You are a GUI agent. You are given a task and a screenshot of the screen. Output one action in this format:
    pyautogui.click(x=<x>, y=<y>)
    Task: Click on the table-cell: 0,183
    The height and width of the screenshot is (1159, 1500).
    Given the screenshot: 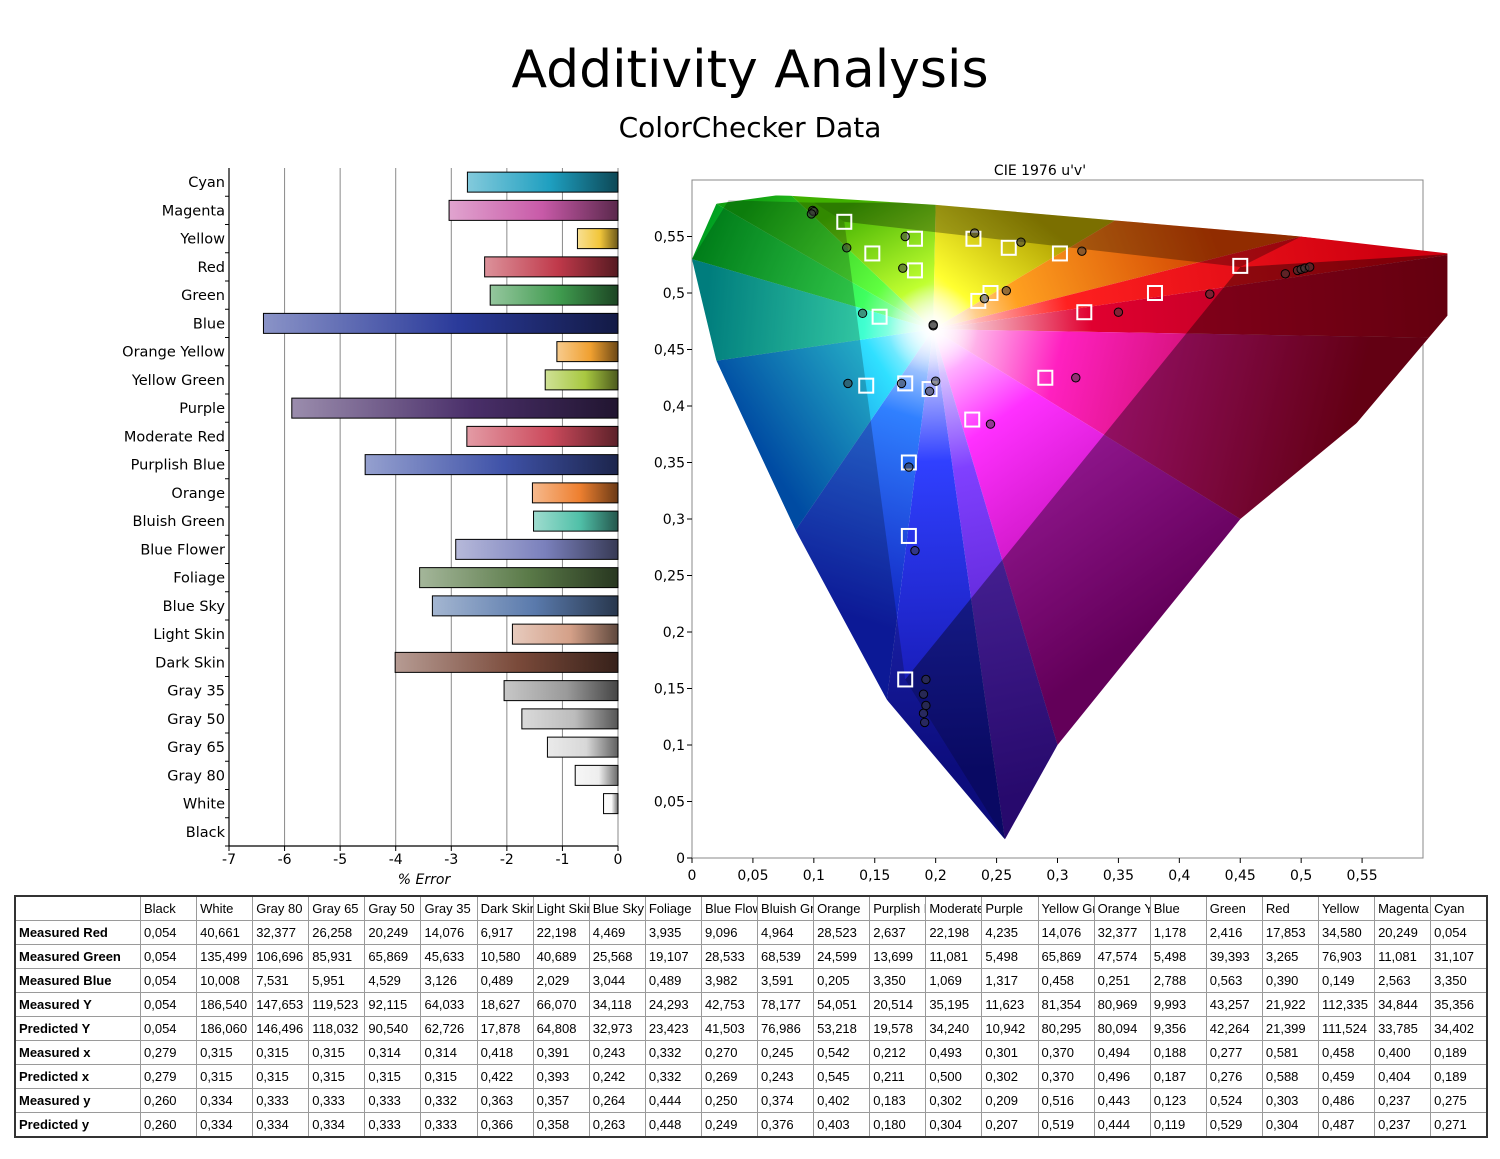 What is the action you would take?
    pyautogui.click(x=898, y=1100)
    